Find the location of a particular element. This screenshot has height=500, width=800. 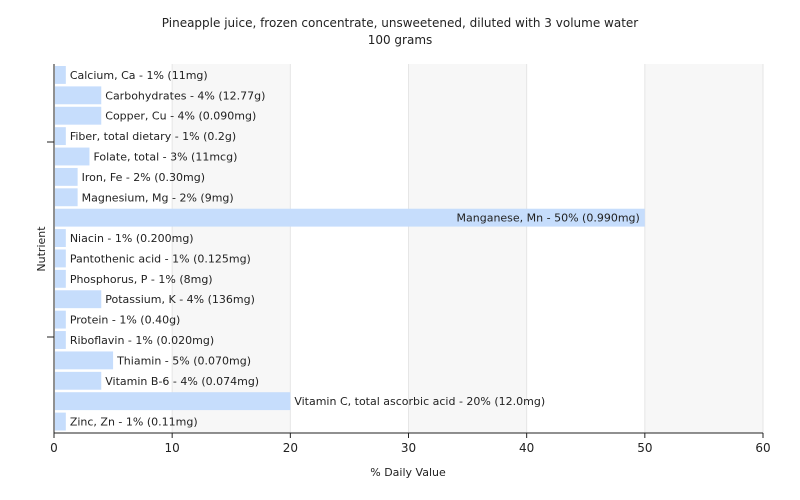

bar-label: Carbohydrates - 4% (12.77g) is located at coordinates (185, 95).